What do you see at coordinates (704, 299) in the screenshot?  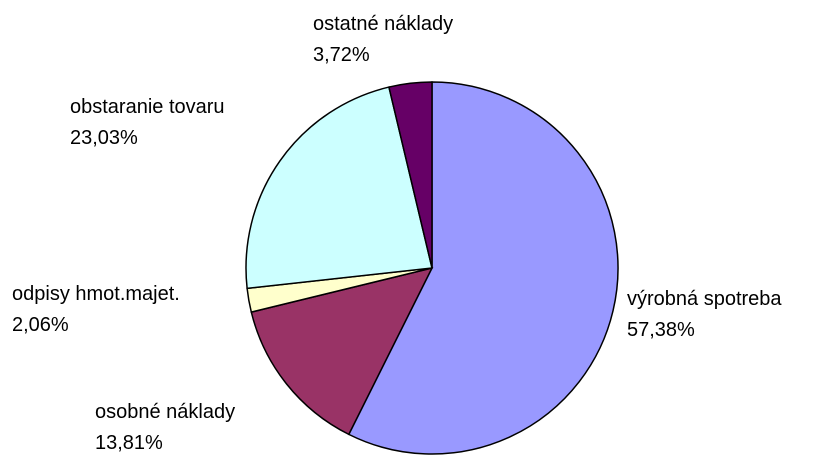 I see `slice-label: výrobná spotreba` at bounding box center [704, 299].